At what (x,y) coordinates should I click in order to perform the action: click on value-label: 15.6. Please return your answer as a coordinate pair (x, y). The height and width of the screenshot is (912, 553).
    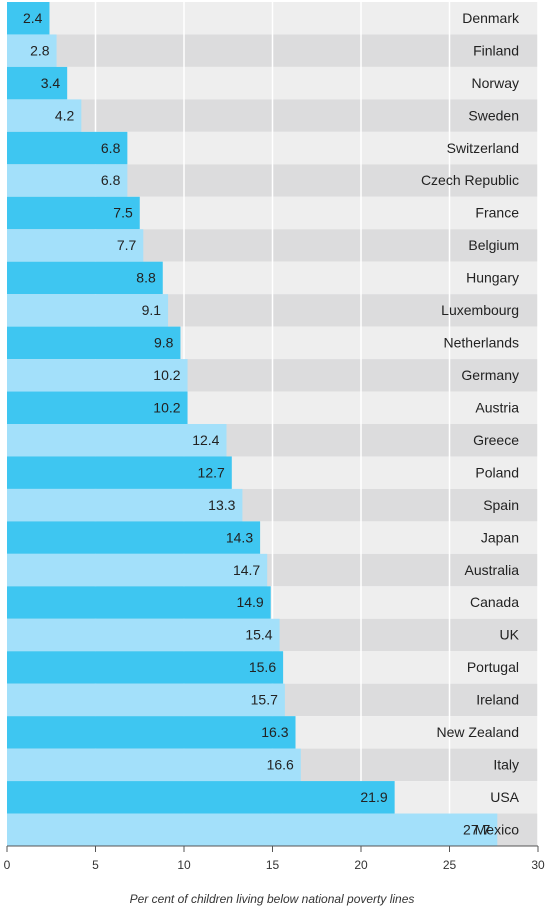
    Looking at the image, I should click on (262, 667).